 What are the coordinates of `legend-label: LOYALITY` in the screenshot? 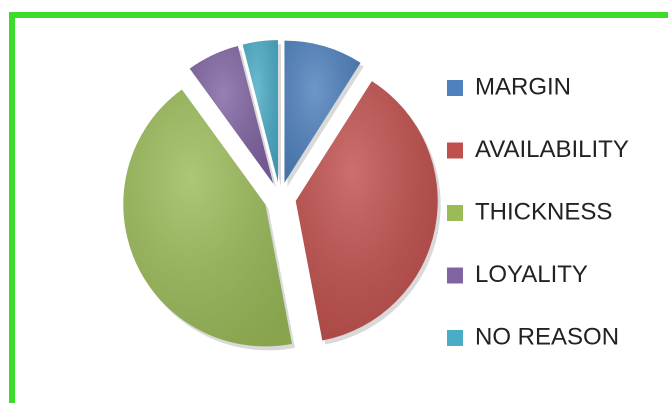 It's located at (531, 274).